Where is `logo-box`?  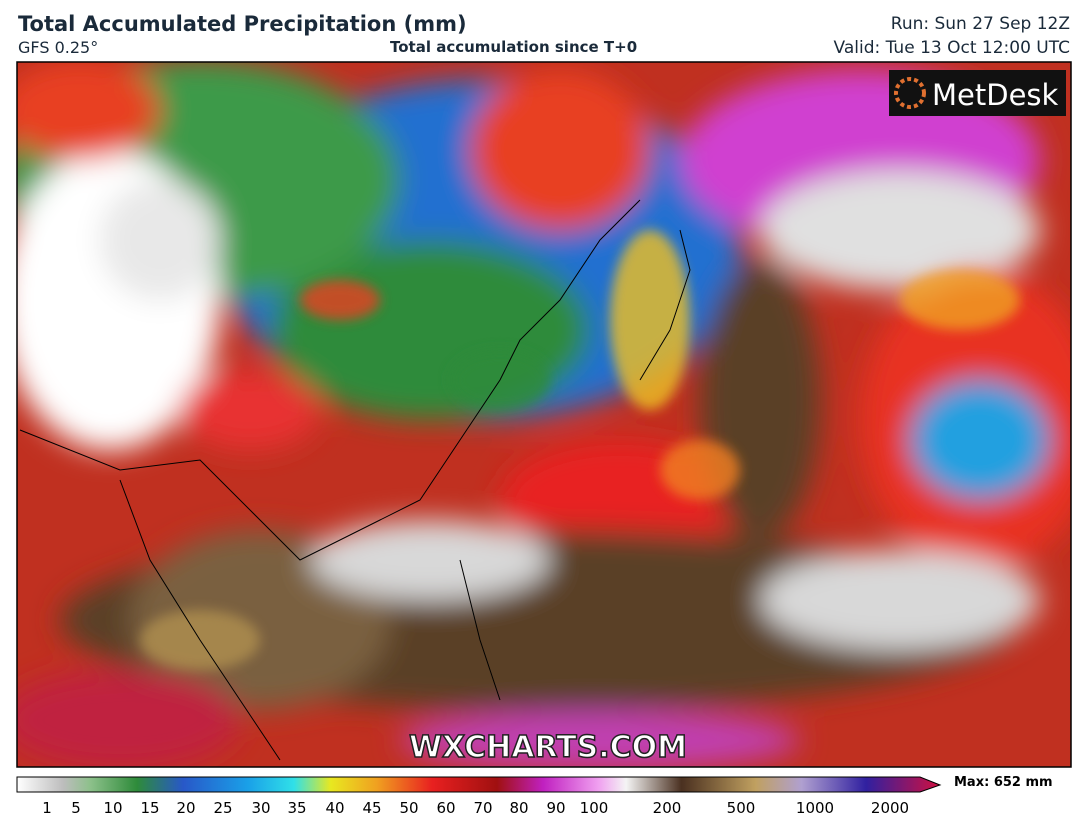 logo-box is located at coordinates (977, 93).